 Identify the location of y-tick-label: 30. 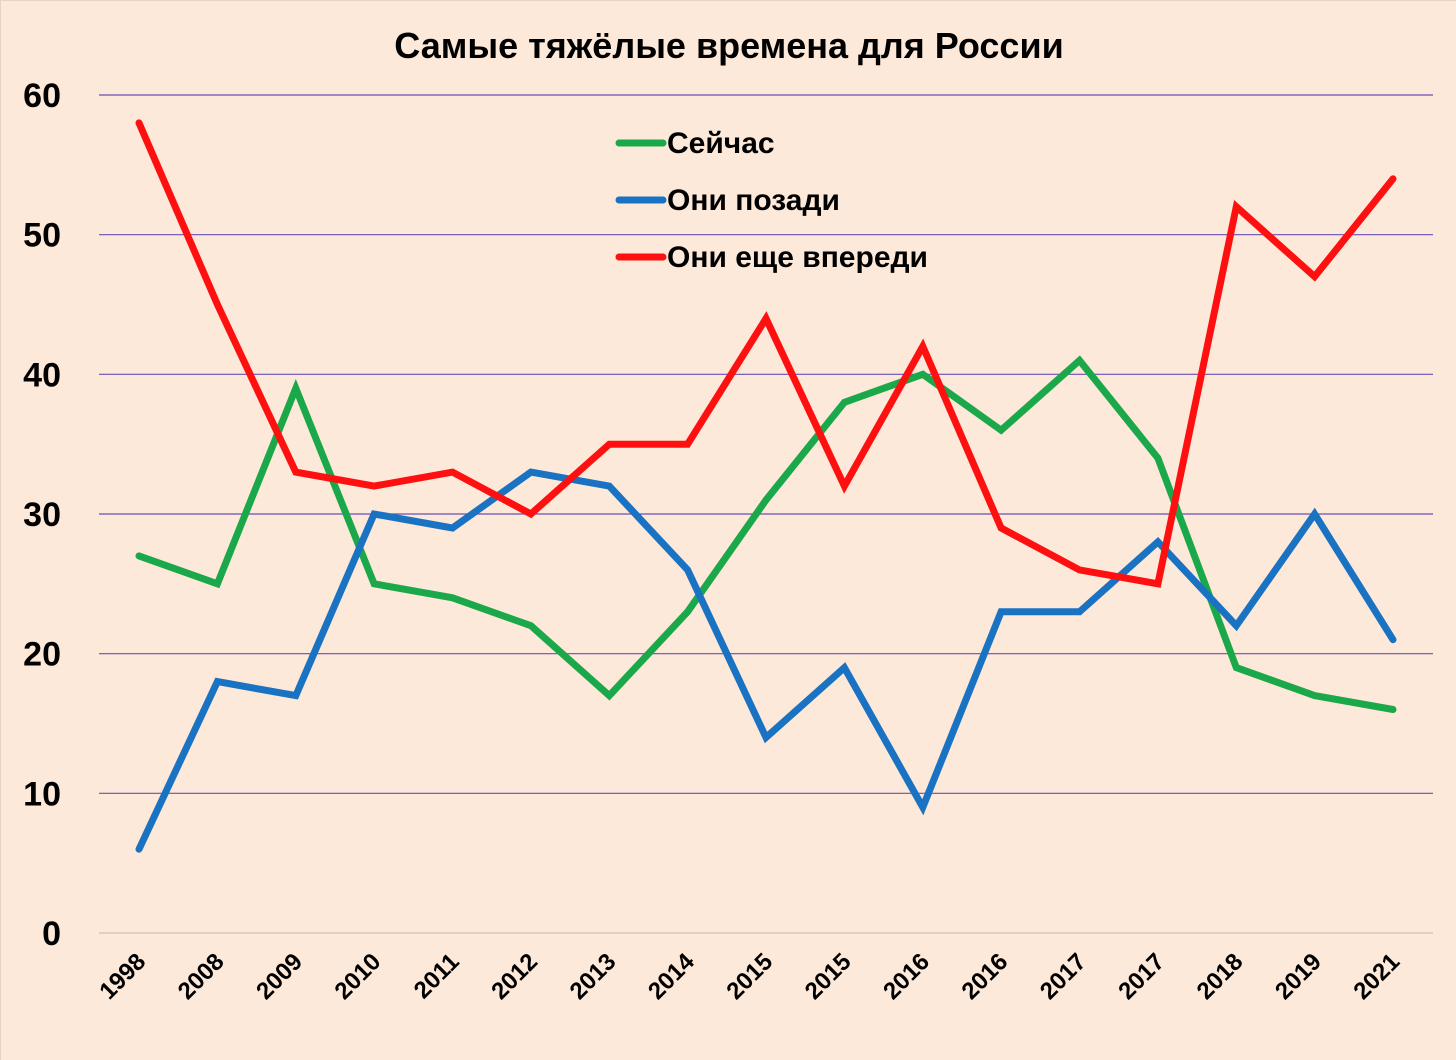
(42, 515).